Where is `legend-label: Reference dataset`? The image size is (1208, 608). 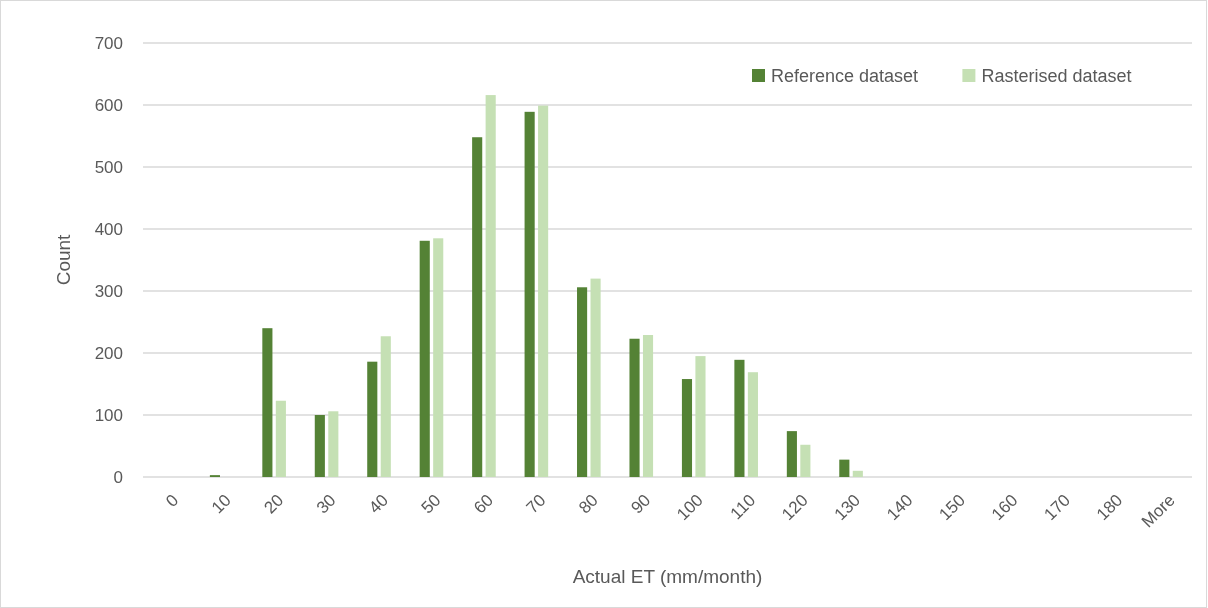
legend-label: Reference dataset is located at coordinates (845, 76).